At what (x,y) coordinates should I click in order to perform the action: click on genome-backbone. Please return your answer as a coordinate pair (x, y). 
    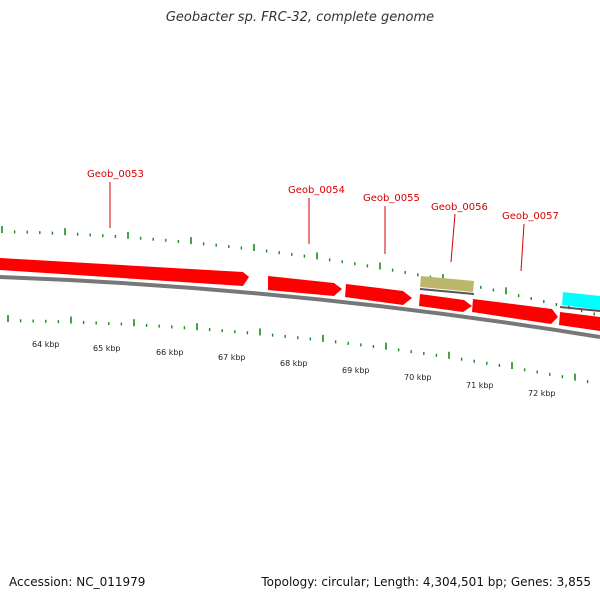
    Looking at the image, I should click on (300, 307).